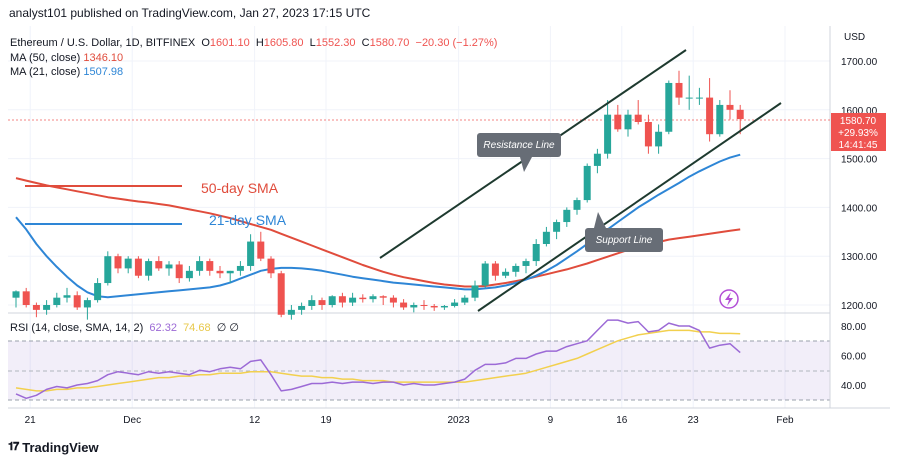 The height and width of the screenshot is (464, 900). What do you see at coordinates (255, 420) in the screenshot?
I see `x-tick-label: 12` at bounding box center [255, 420].